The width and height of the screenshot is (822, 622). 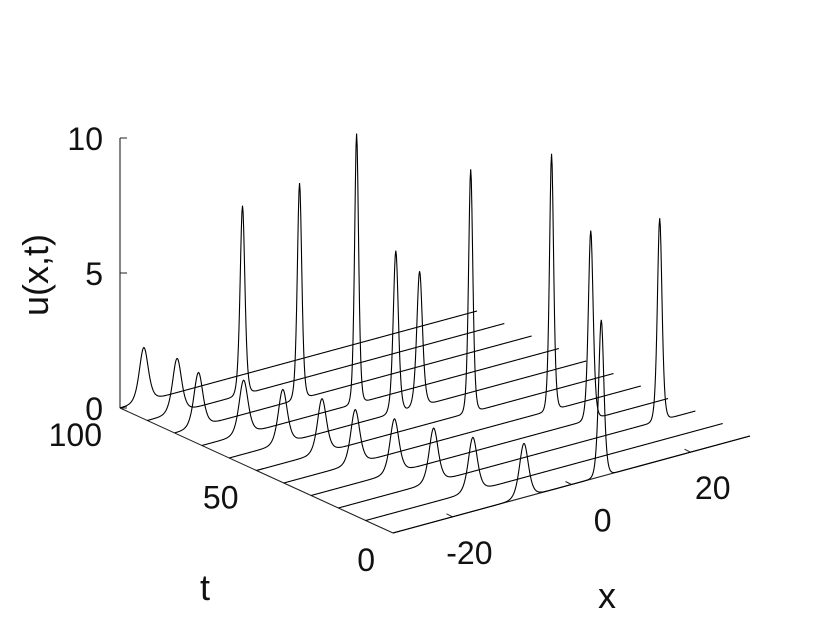 I want to click on z-tick-label: 0, so click(x=94, y=409).